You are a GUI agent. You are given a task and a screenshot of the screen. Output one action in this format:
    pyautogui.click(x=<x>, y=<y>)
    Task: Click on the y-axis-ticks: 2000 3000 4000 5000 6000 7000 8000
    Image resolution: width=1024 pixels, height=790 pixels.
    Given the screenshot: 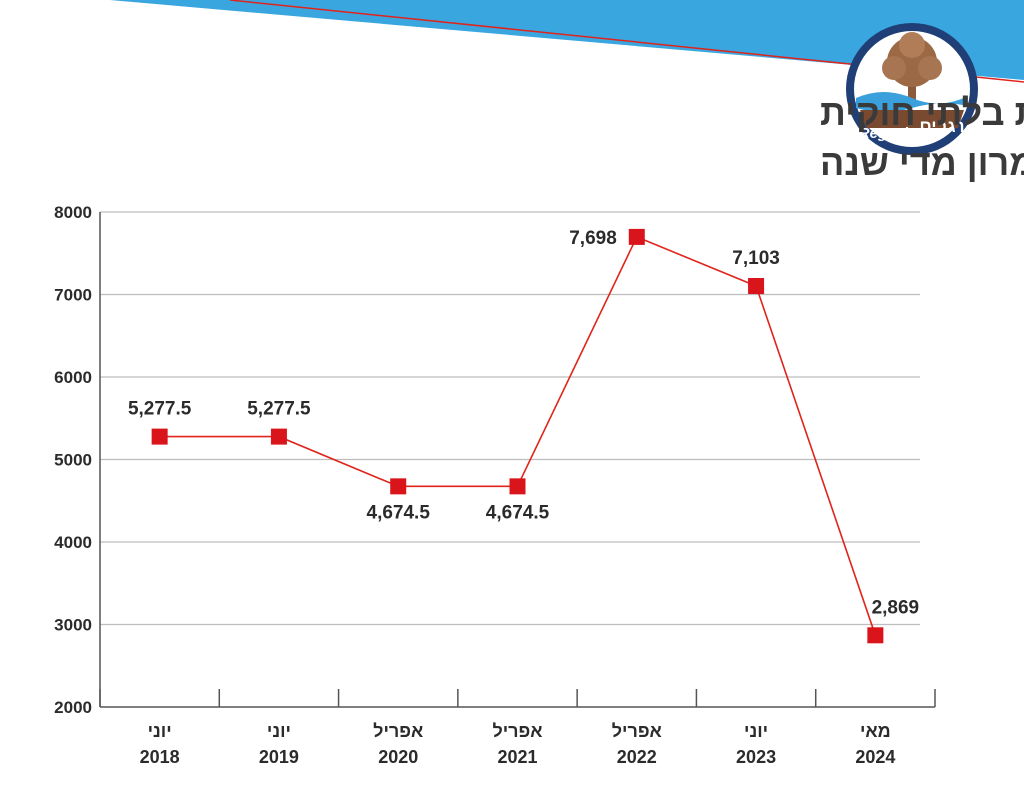 What is the action you would take?
    pyautogui.click(x=73, y=460)
    